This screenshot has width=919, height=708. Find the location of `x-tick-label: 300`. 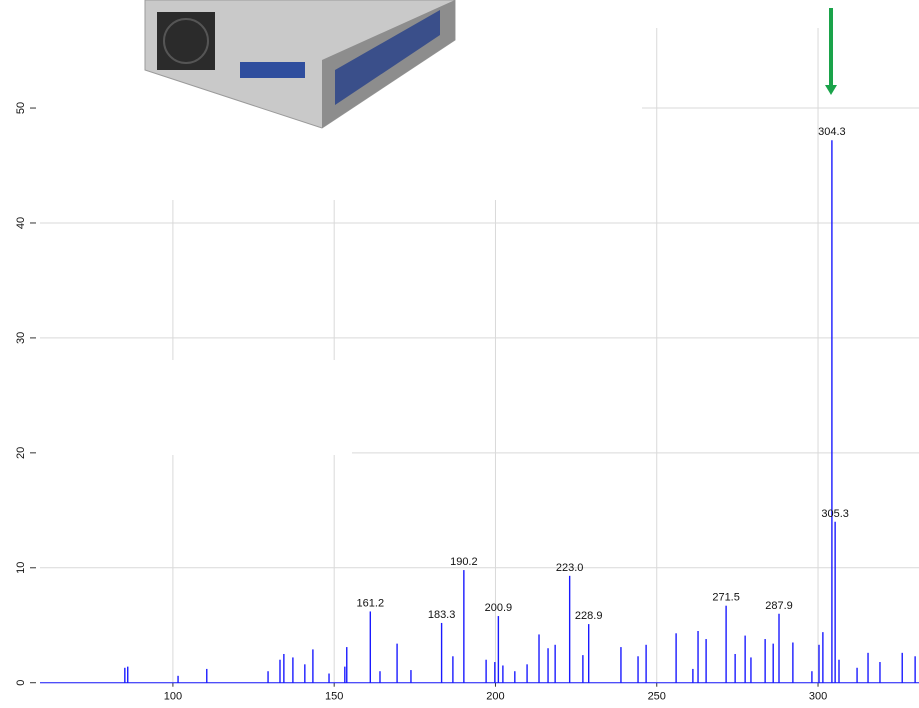

x-tick-label: 300 is located at coordinates (818, 697).